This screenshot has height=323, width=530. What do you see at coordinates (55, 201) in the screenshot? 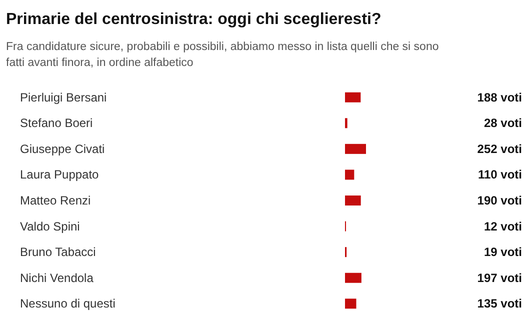
I see `y-tick-label: Matteo Renzi` at bounding box center [55, 201].